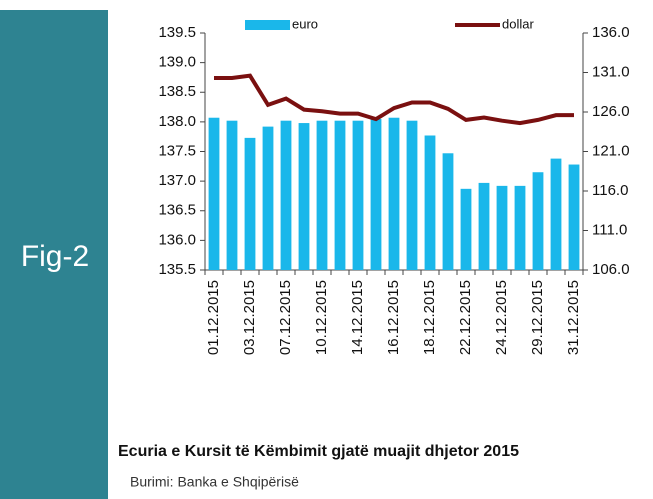 The image size is (653, 499). Describe the element at coordinates (177, 180) in the screenshot. I see `y-tick-label: 137.0` at that location.